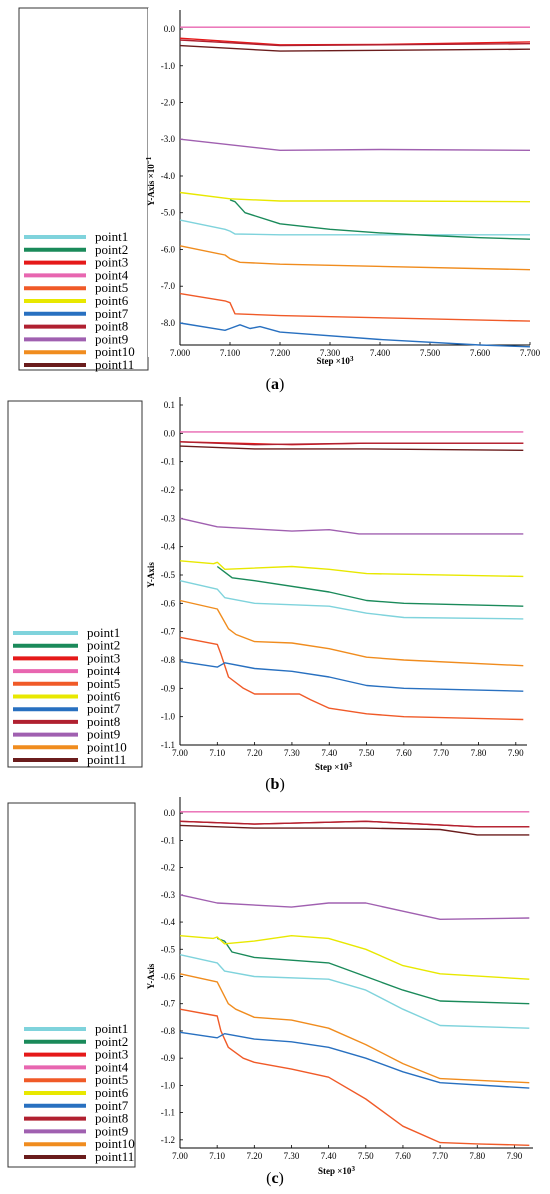 The image size is (550, 1194). What do you see at coordinates (168, 213) in the screenshot?
I see `y-tick-label: -5.0` at bounding box center [168, 213].